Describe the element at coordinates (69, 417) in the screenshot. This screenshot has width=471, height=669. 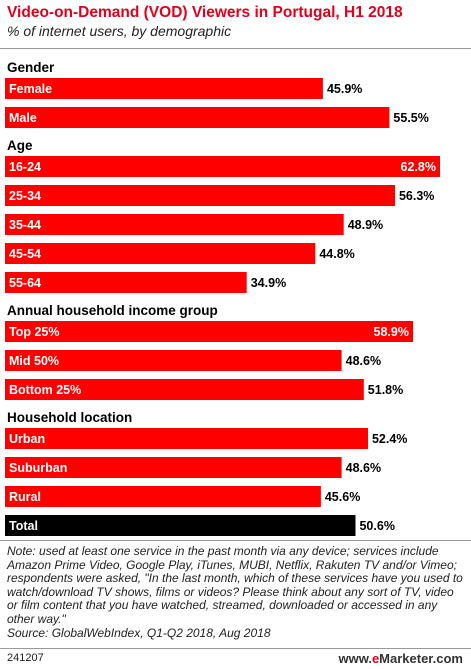
I see `group-heading: Household location` at that location.